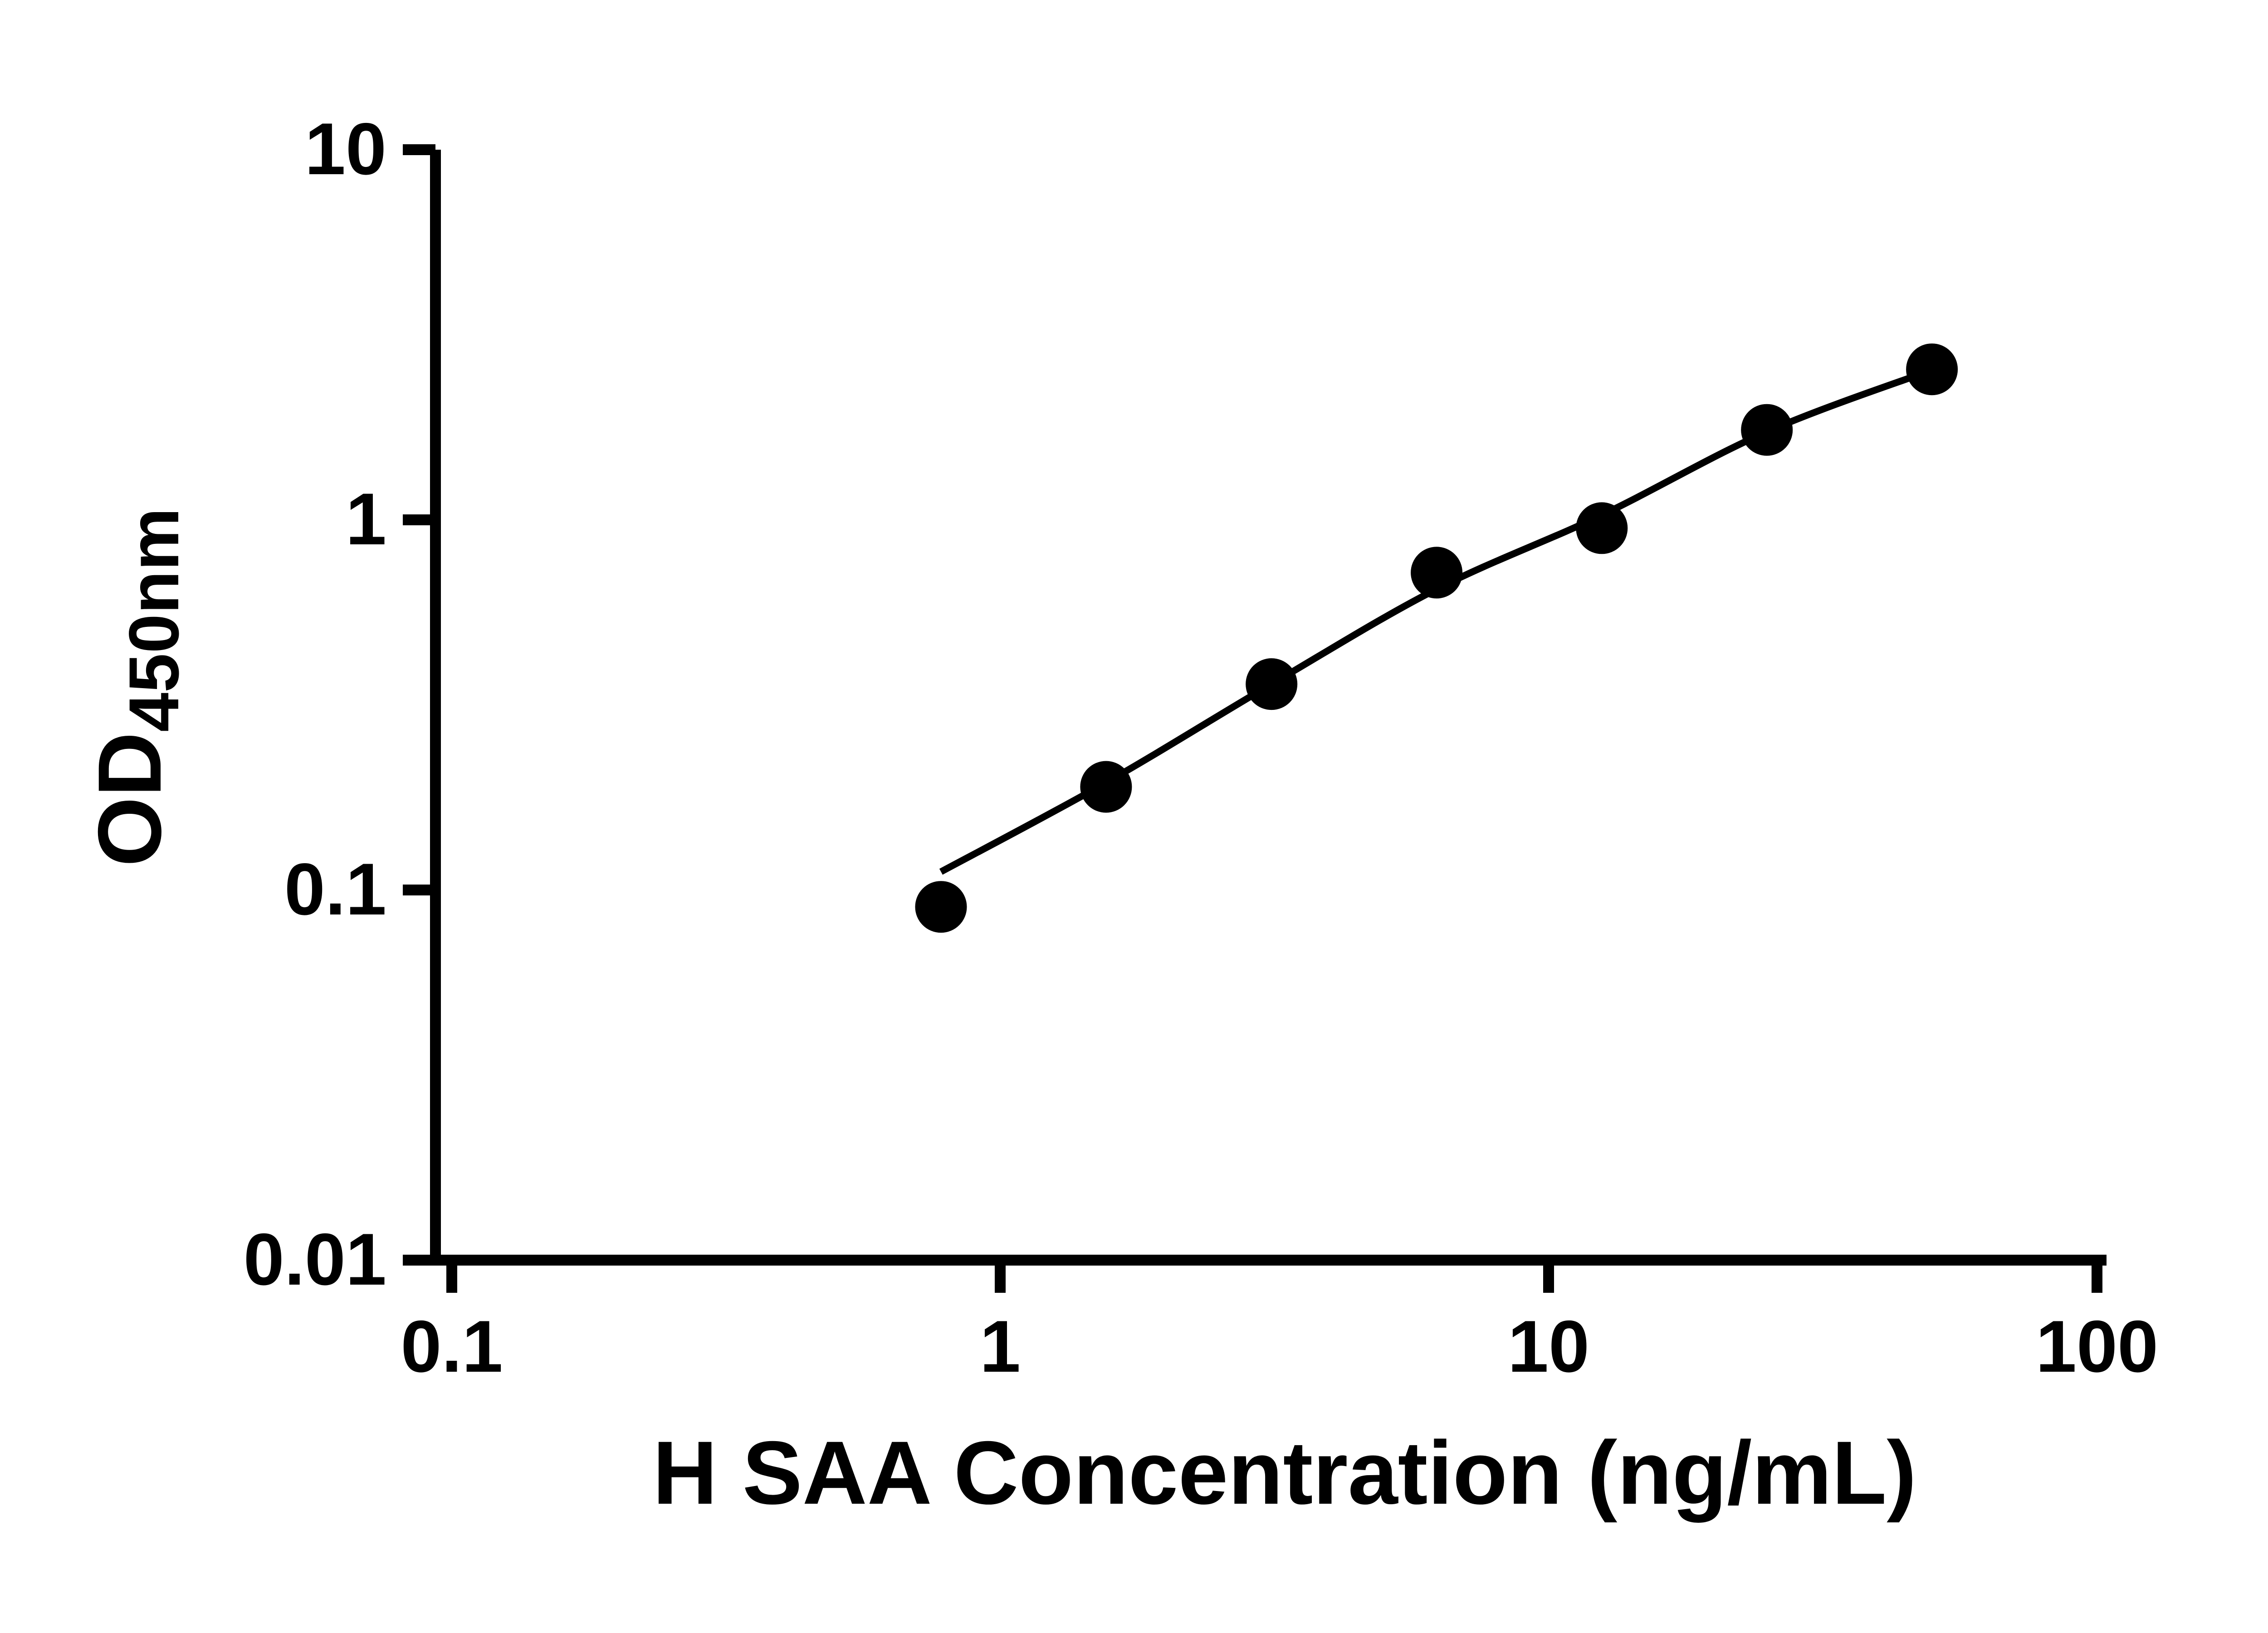  What do you see at coordinates (315, 1259) in the screenshot?
I see `y-axis-tick-label: 0.01` at bounding box center [315, 1259].